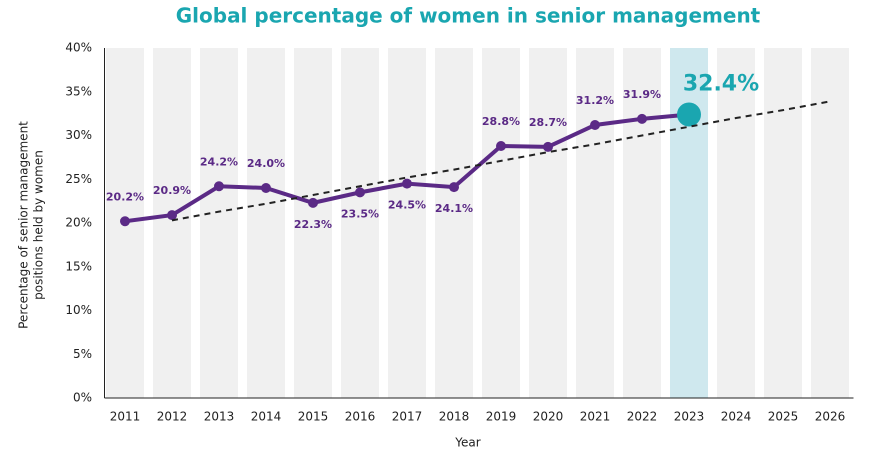 The image size is (893, 461). I want to click on y-tick-label: 20%, so click(78, 223).